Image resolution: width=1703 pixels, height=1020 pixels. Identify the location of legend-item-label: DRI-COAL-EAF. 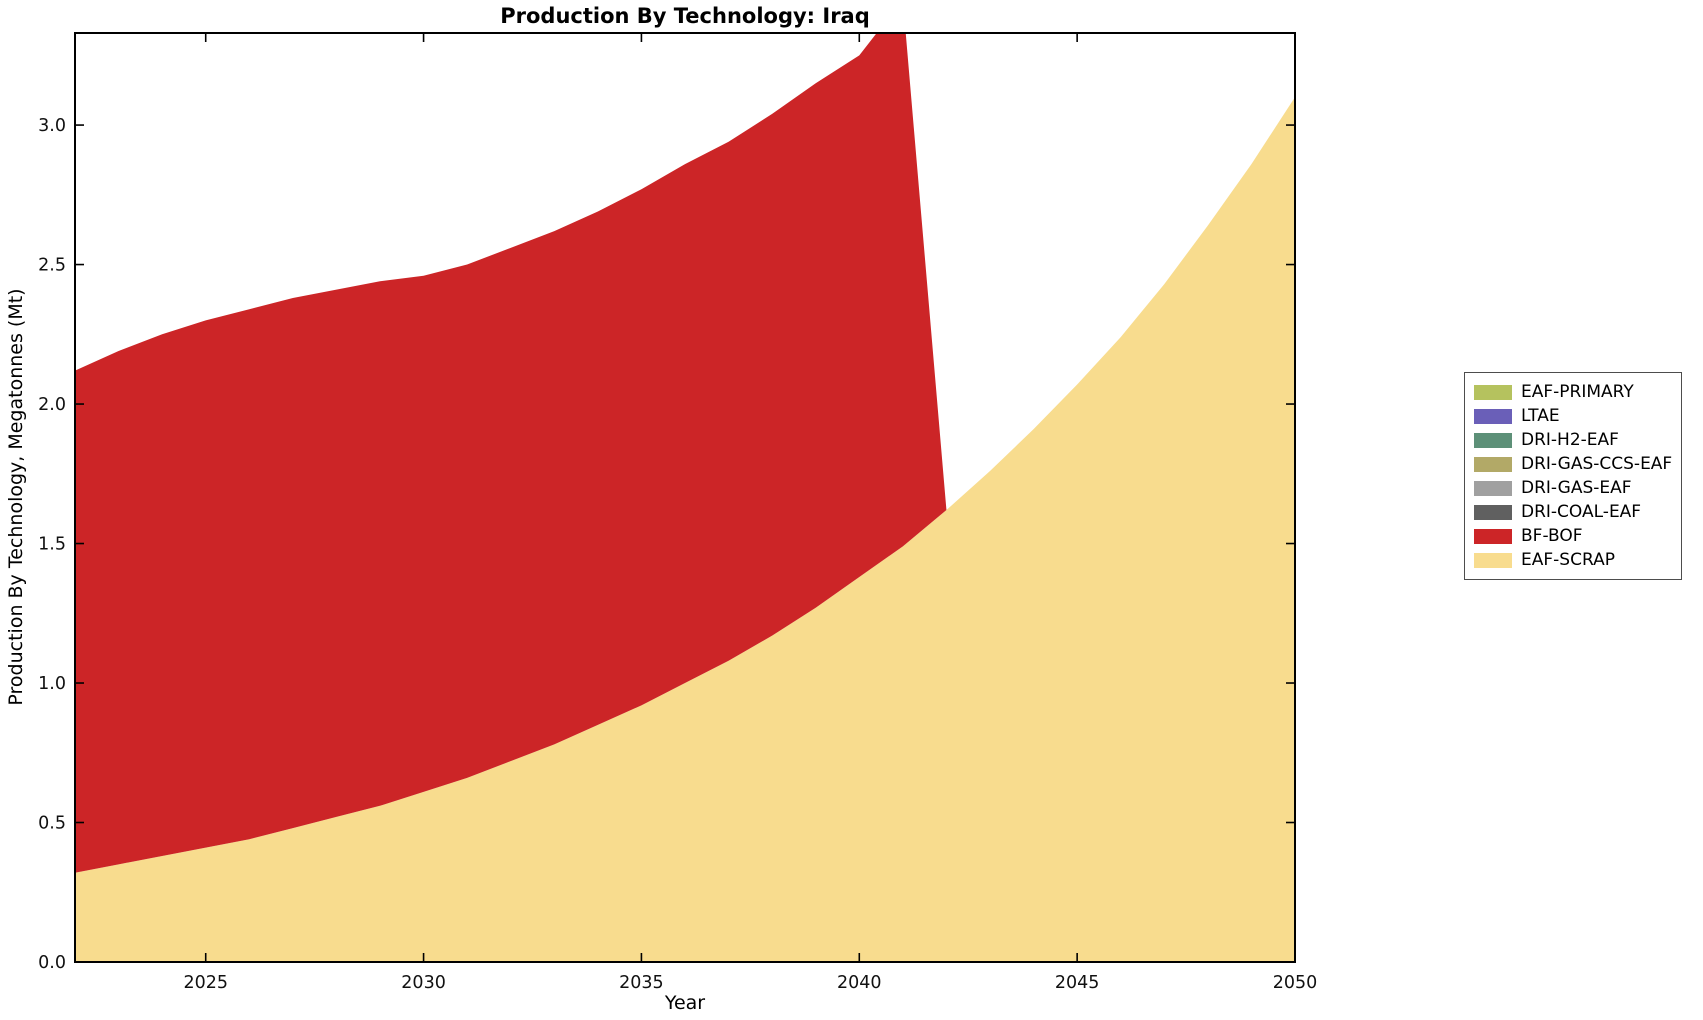
(1581, 512).